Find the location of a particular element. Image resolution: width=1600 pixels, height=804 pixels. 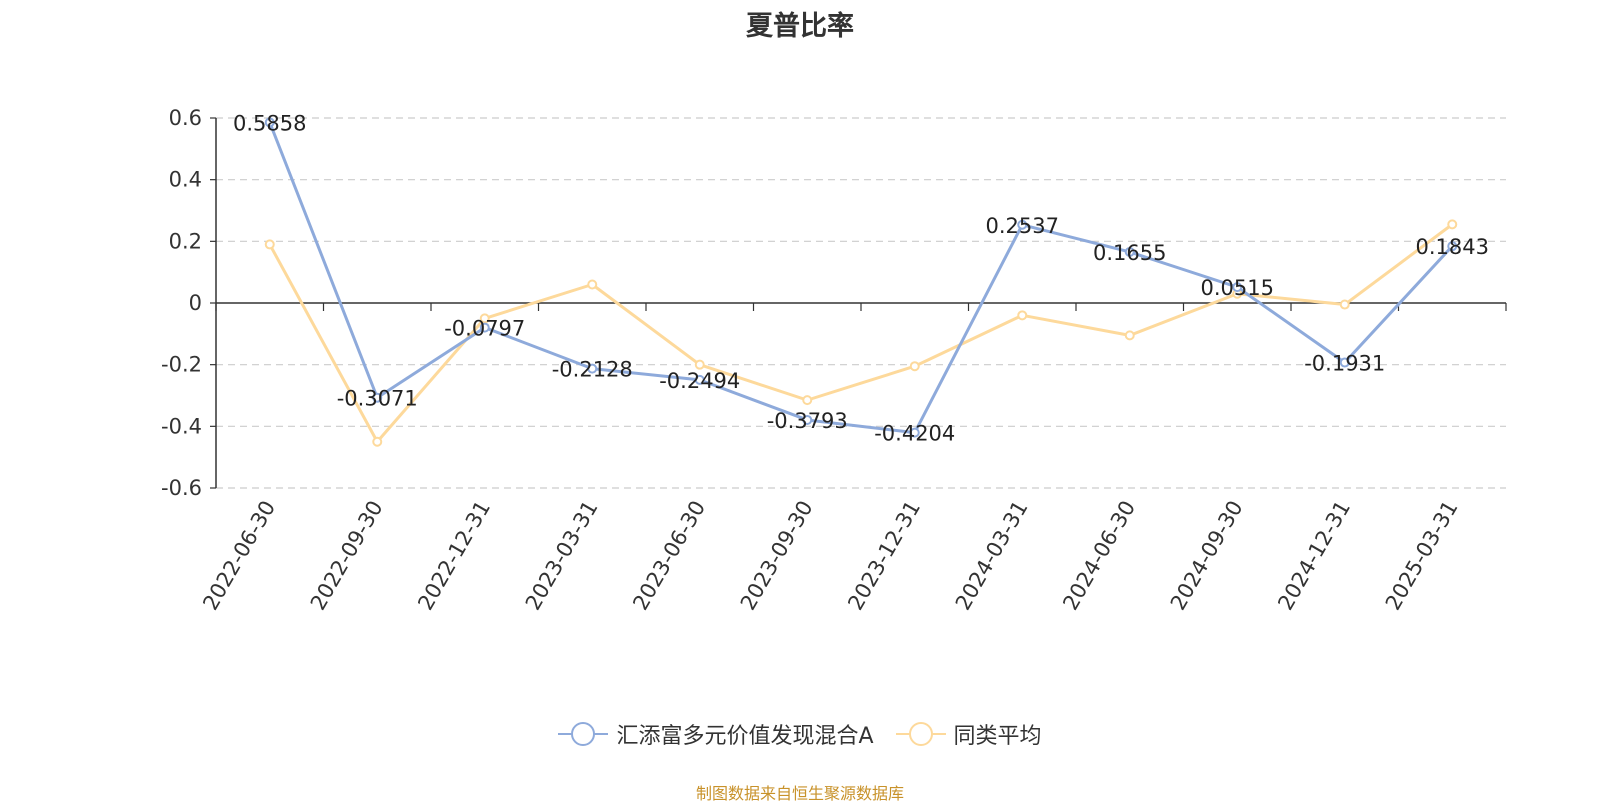

x-tick-label: 2022-06-30 is located at coordinates (239, 556).